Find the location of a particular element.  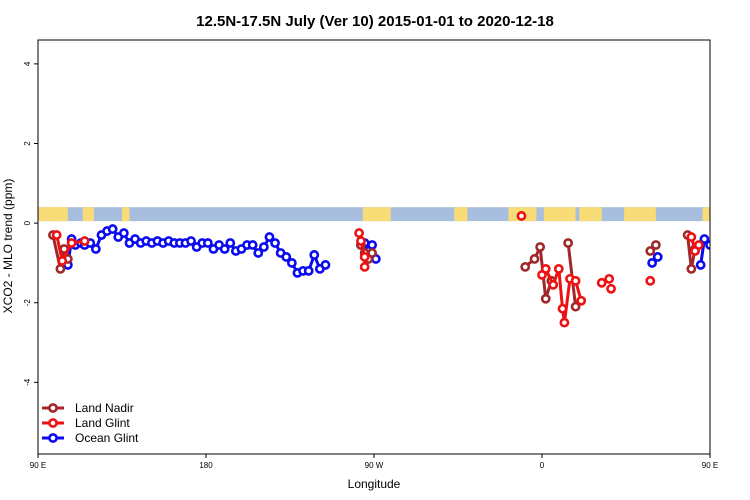

y-tick-label: 4 is located at coordinates (27, 63).